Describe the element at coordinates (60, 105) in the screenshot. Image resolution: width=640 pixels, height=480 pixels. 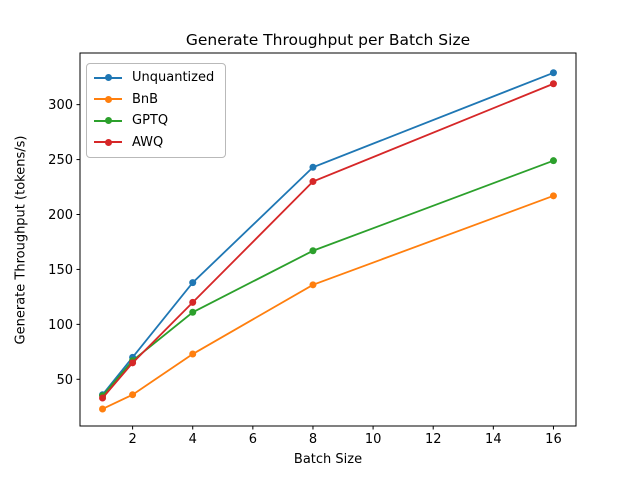
I see `y-tick-label: 300` at that location.